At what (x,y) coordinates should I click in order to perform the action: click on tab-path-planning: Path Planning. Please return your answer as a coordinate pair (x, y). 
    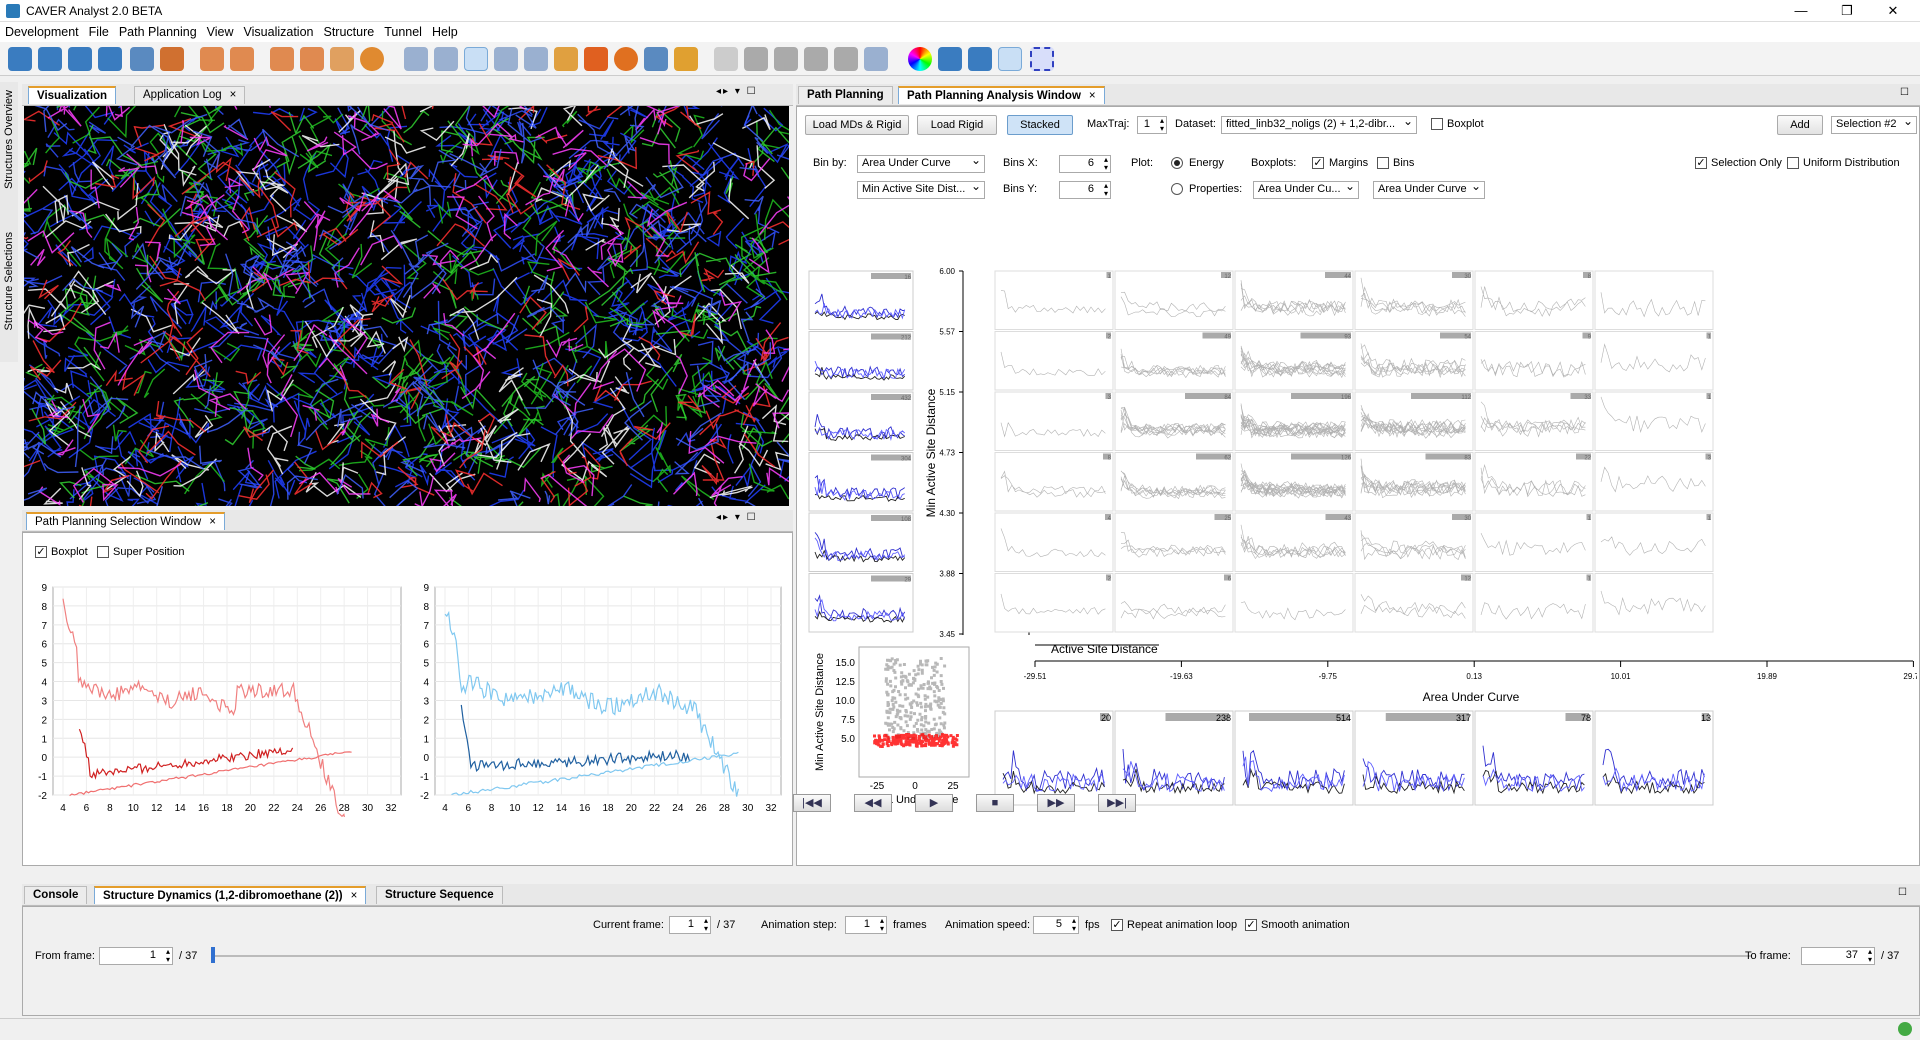
    Looking at the image, I should click on (845, 95).